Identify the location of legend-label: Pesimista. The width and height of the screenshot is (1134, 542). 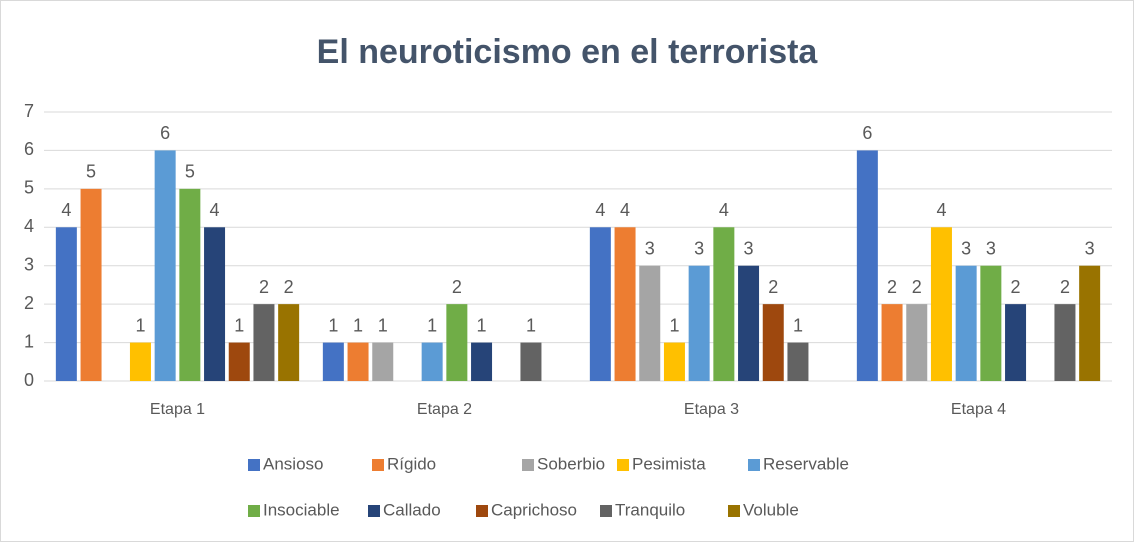
(669, 463).